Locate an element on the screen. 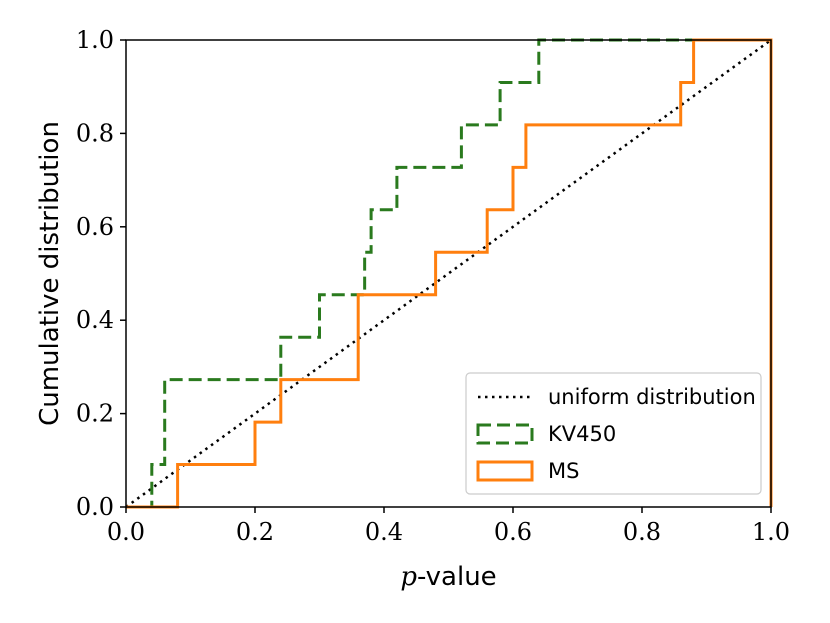 The image size is (830, 623). legend: uniform distribution KV450 MS is located at coordinates (613, 433).